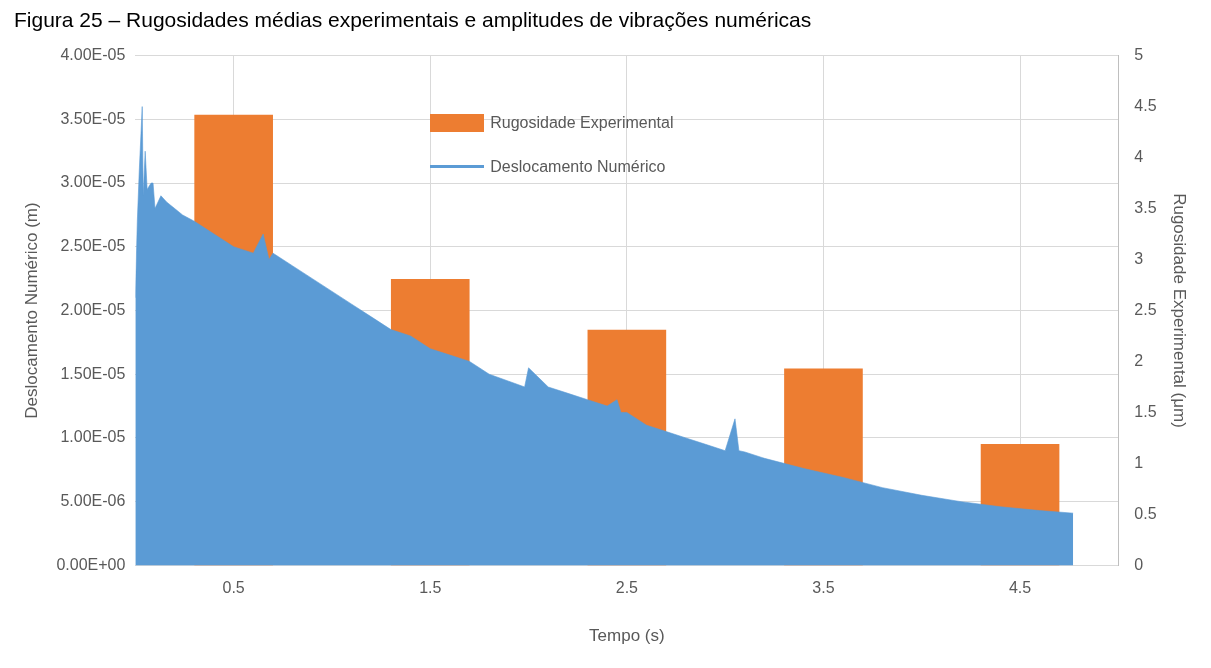 Image resolution: width=1211 pixels, height=668 pixels. I want to click on y2-tick-label: 5, so click(1139, 55).